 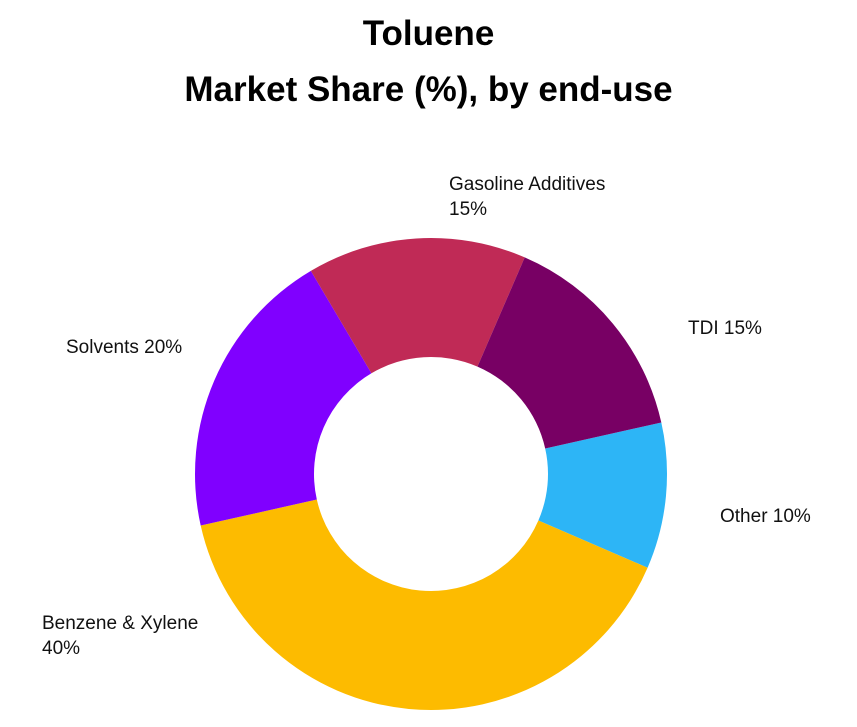 What do you see at coordinates (468, 209) in the screenshot?
I see `slice-label-value: 15%` at bounding box center [468, 209].